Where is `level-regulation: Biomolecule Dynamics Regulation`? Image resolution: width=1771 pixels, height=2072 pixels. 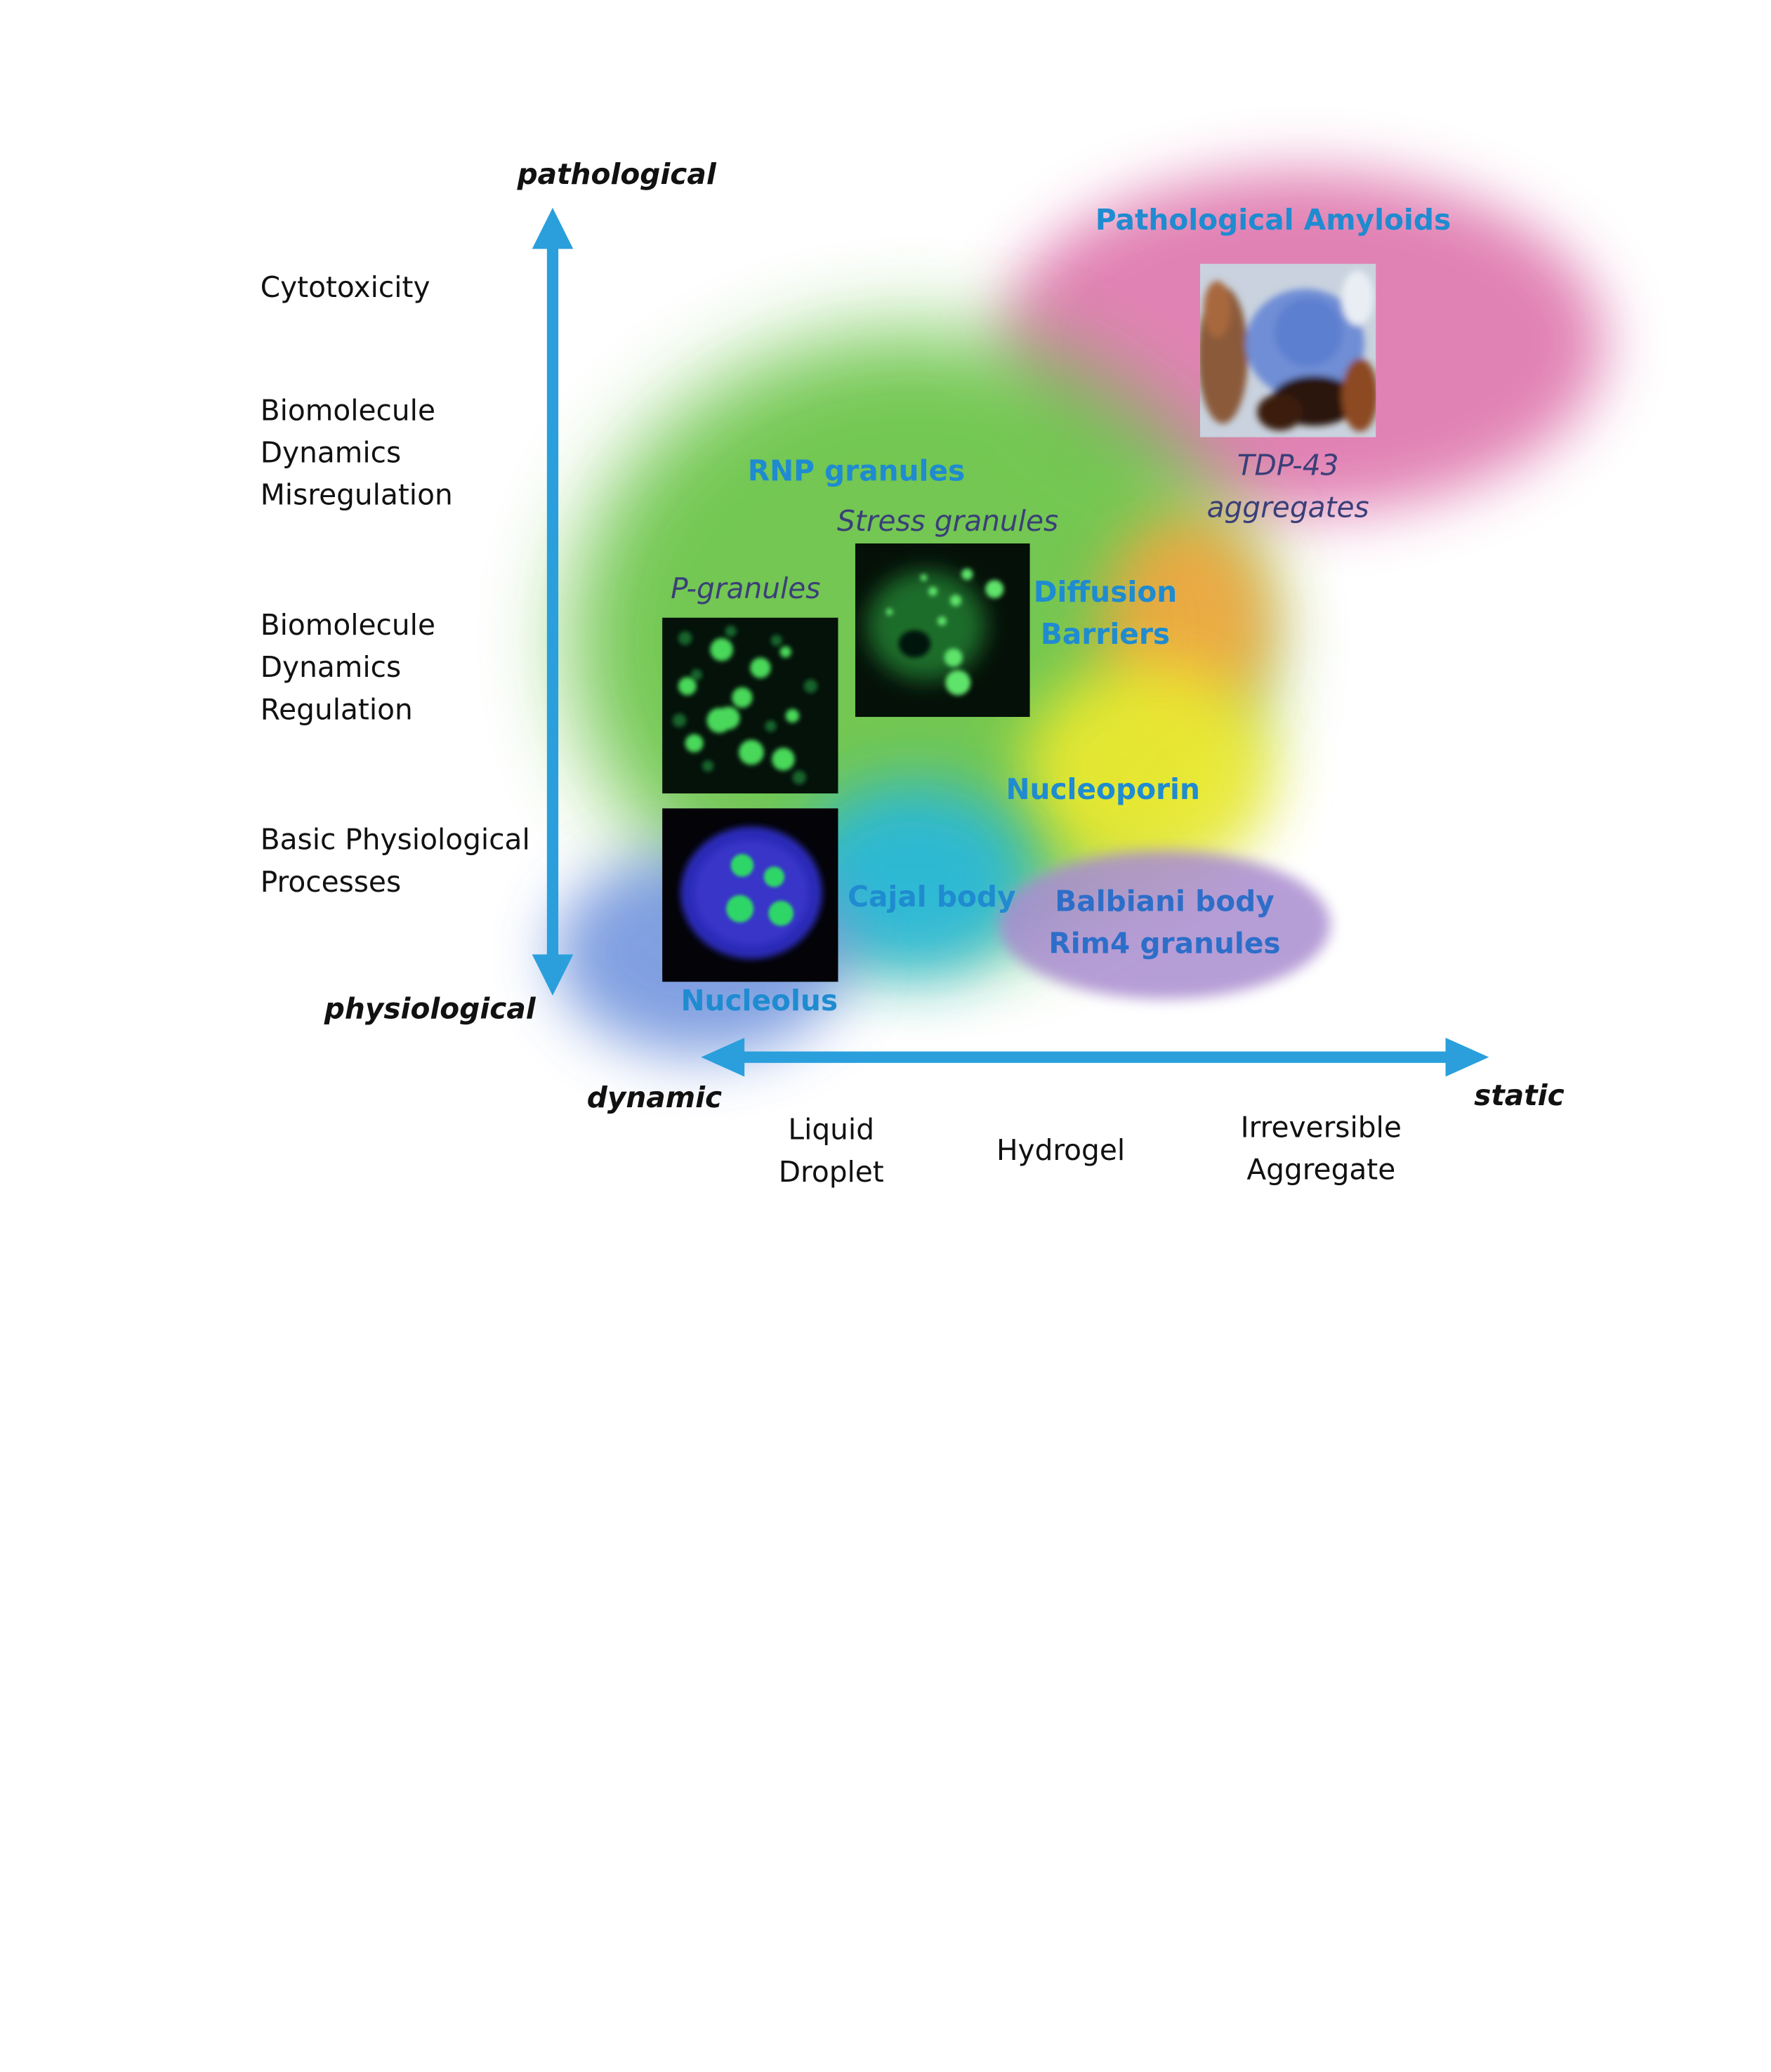 level-regulation: Biomolecule Dynamics Regulation is located at coordinates (347, 667).